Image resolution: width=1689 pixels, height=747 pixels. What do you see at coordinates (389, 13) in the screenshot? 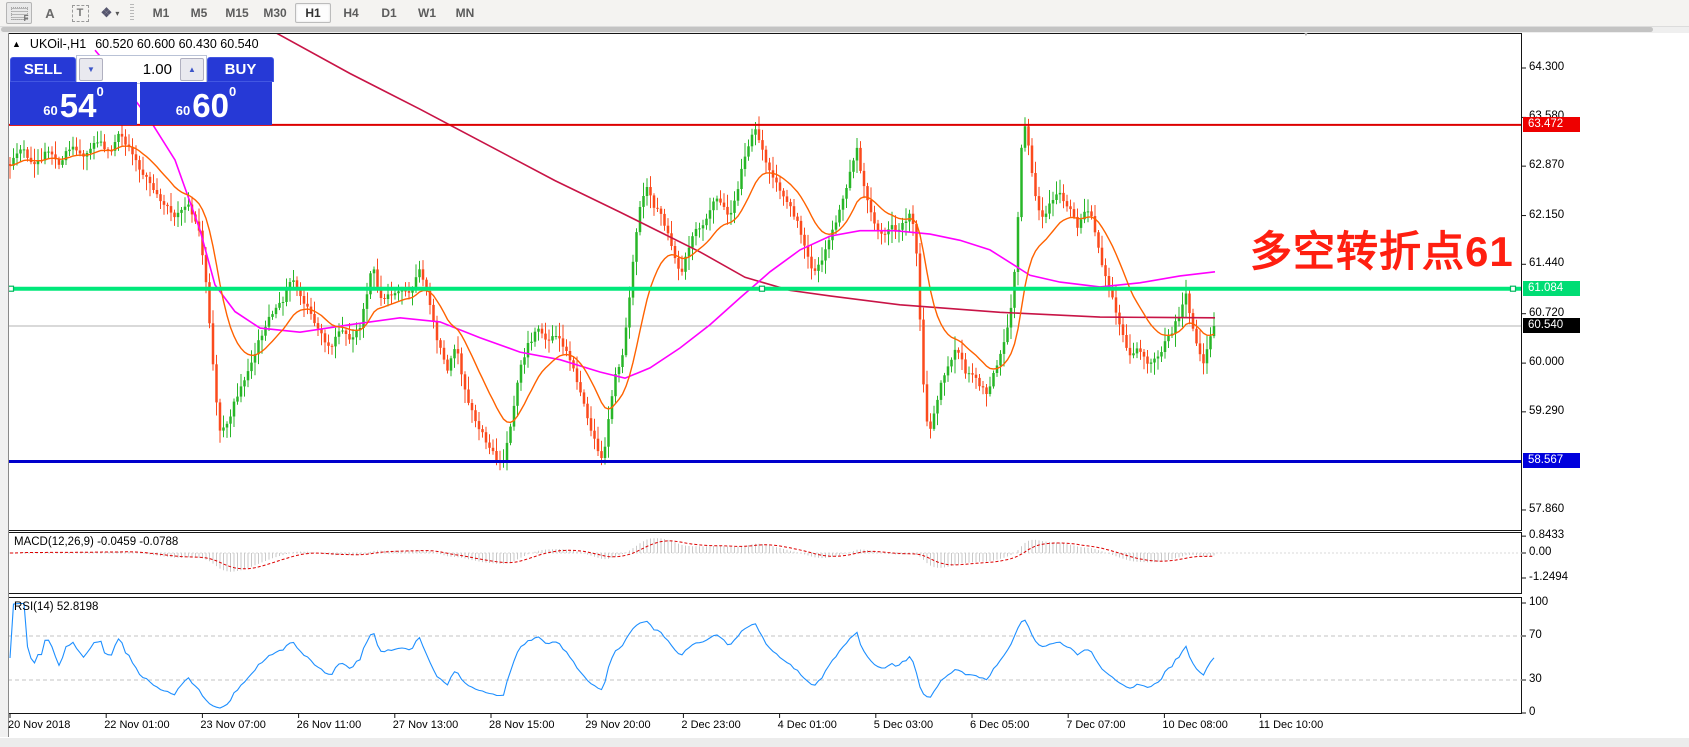
I see `timeframe-button-D1: D1` at bounding box center [389, 13].